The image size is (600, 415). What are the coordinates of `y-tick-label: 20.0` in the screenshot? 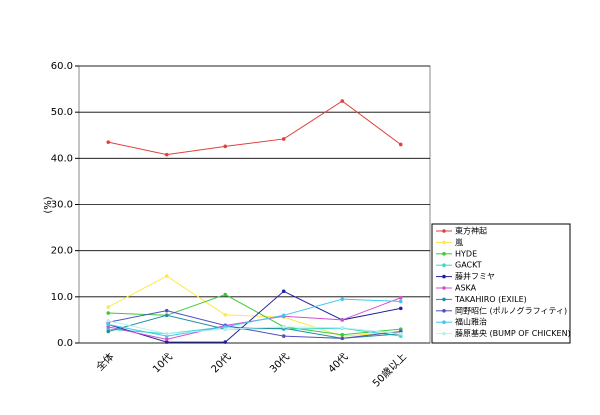 It's located at (62, 251).